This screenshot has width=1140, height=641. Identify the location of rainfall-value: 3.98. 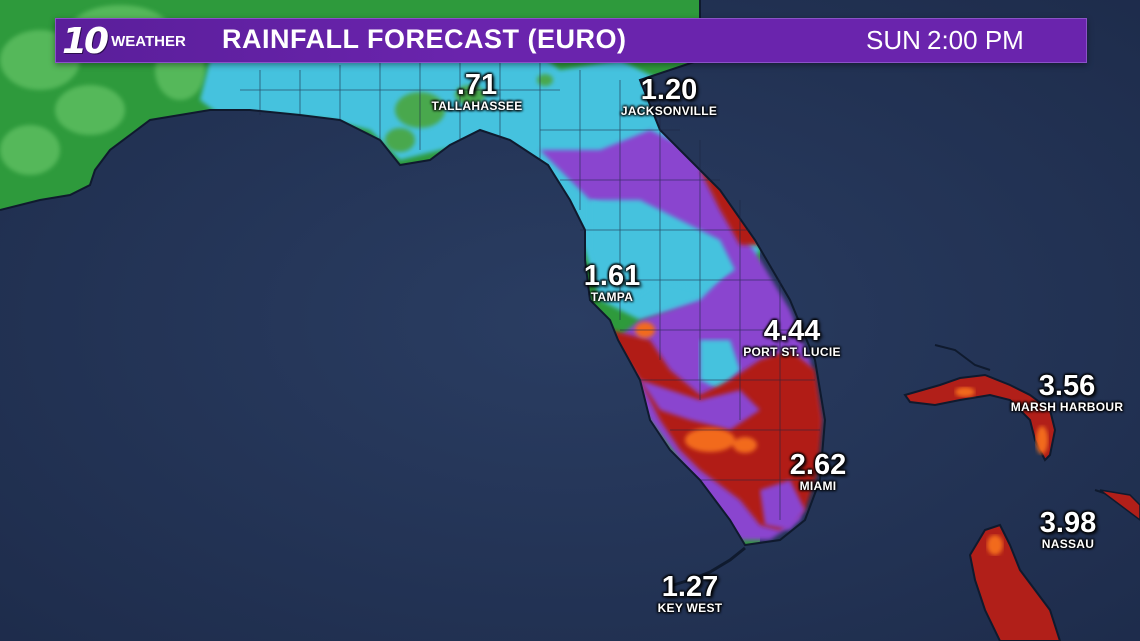
(1068, 523).